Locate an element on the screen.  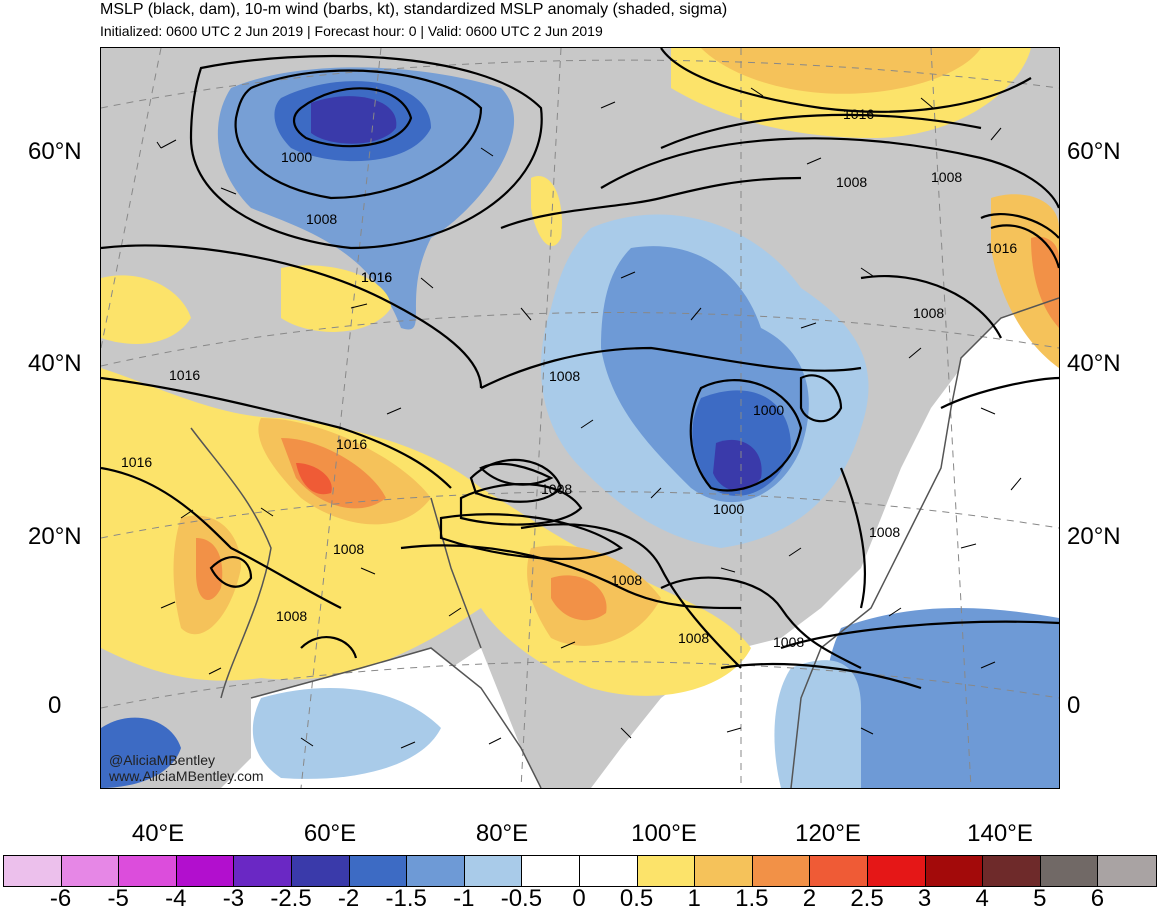
anomaly-orange-ne is located at coordinates (841, 71).